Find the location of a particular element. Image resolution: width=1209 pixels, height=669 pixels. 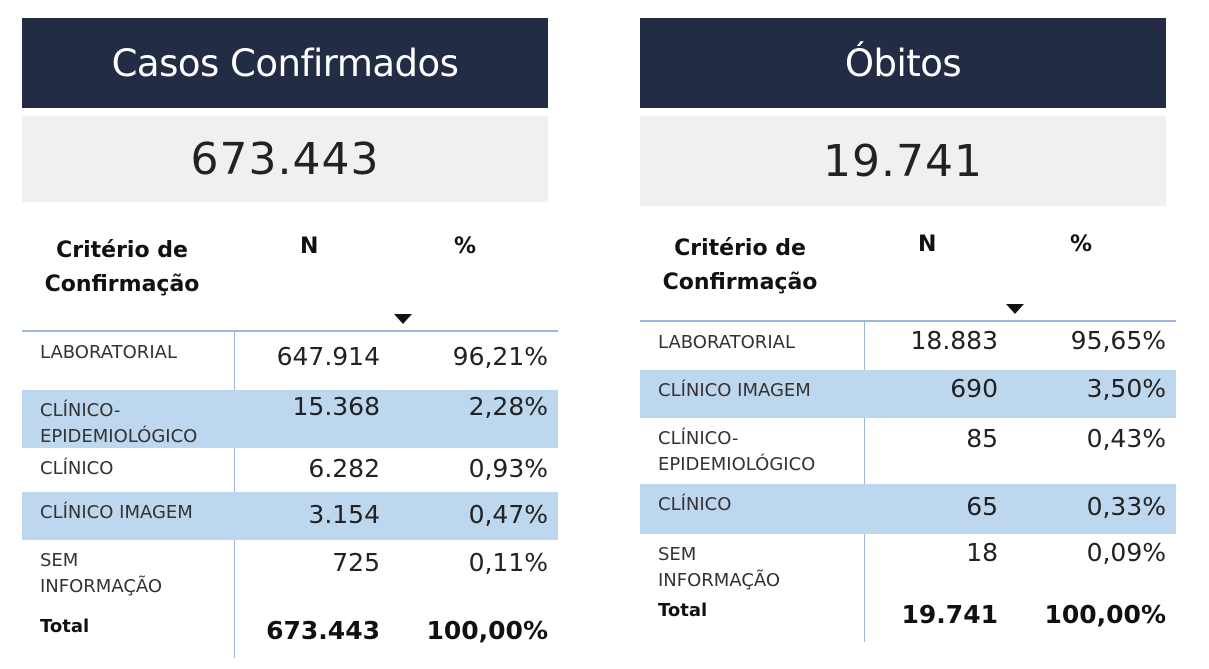

row-percent: 0,43% is located at coordinates (1126, 438).